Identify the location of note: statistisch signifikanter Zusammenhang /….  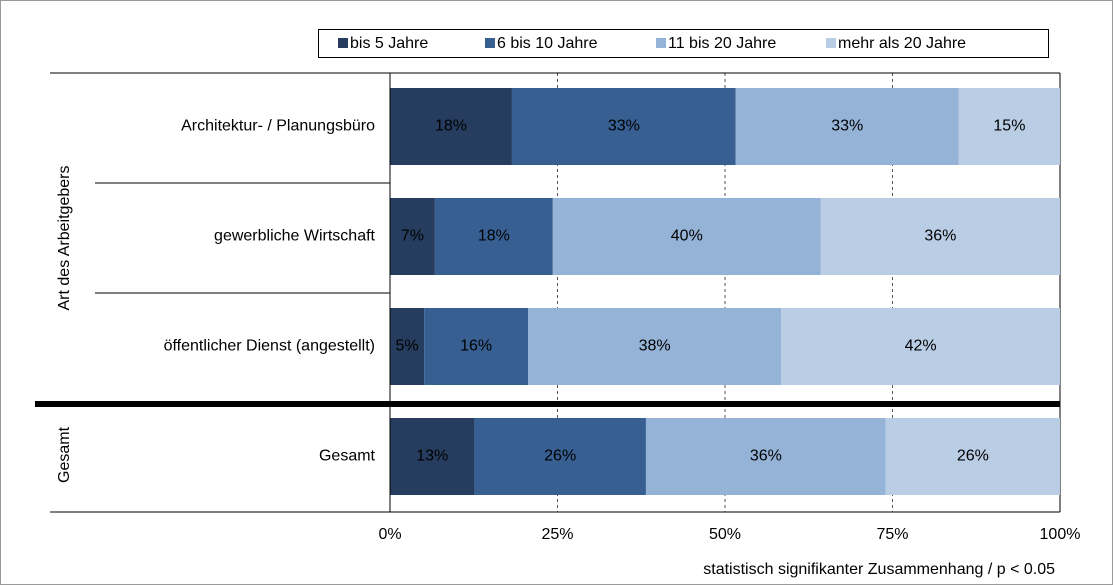
(879, 569).